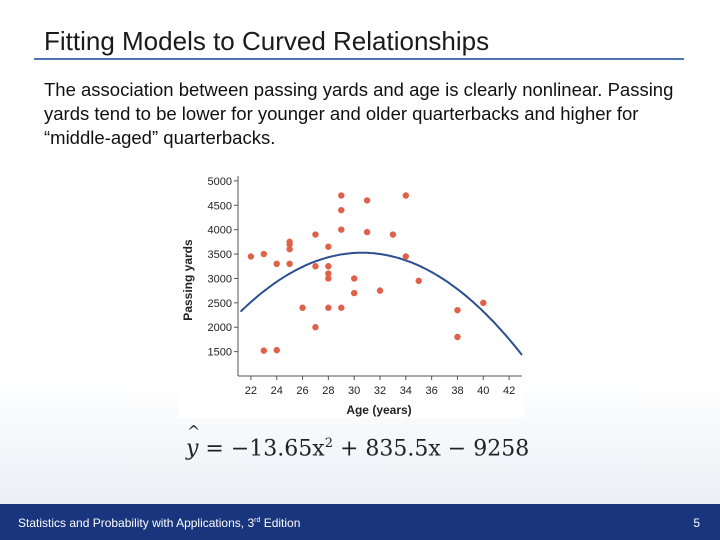 Image resolution: width=720 pixels, height=540 pixels. I want to click on y-tick-label: 2000, so click(220, 328).